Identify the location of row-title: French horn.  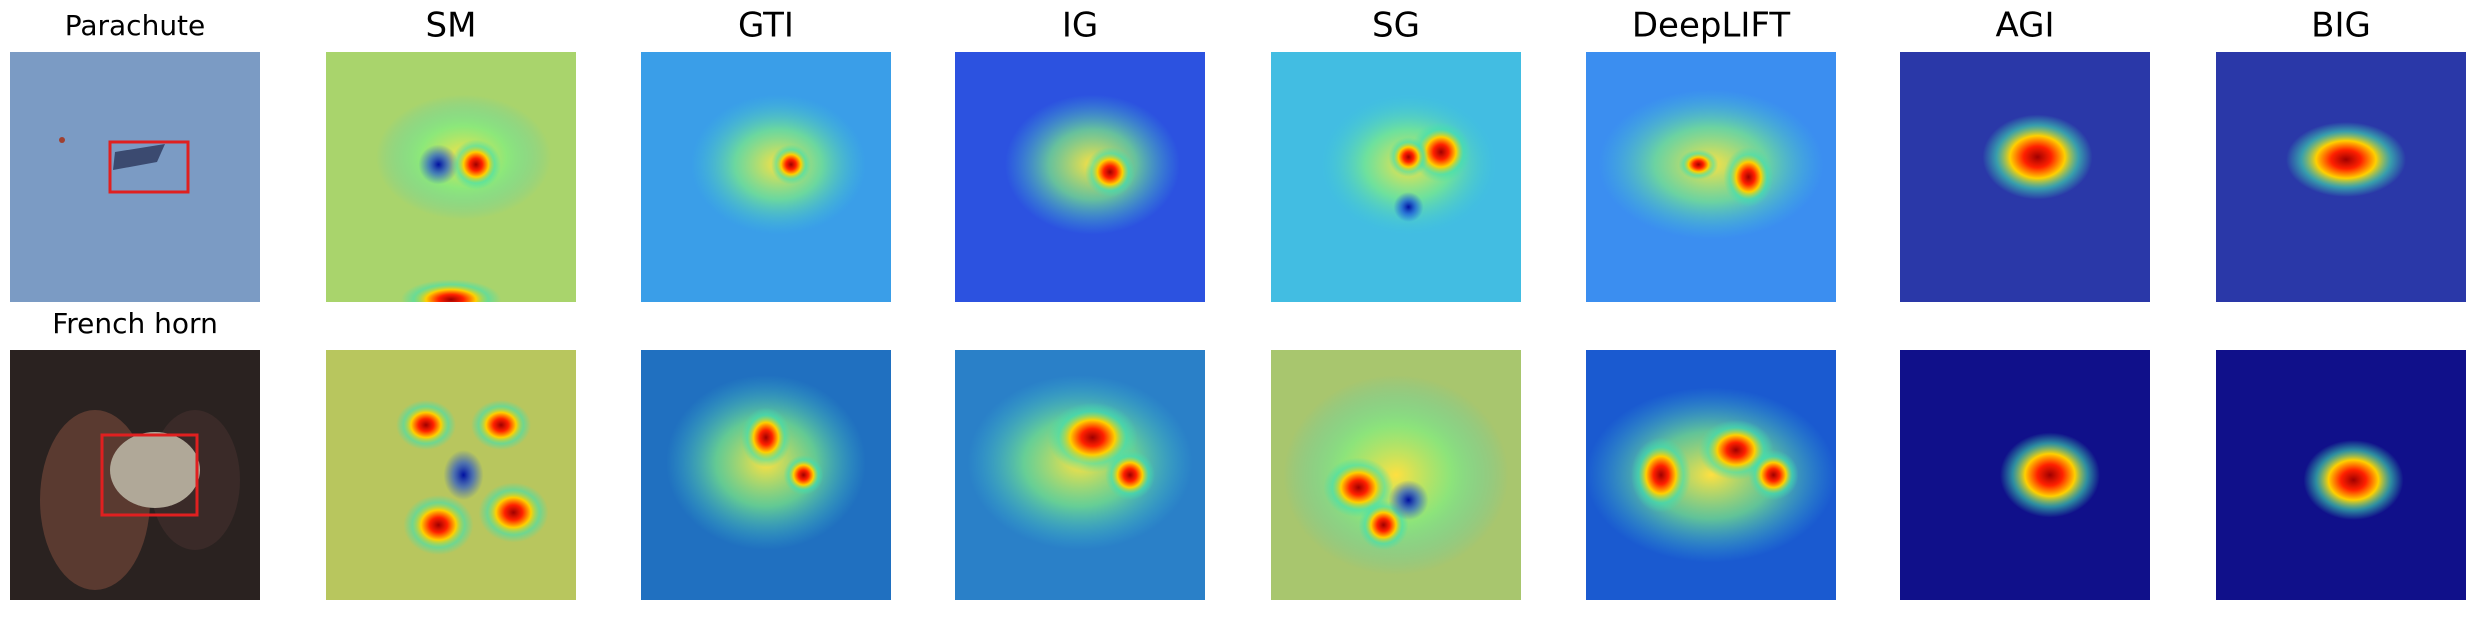
(135, 323).